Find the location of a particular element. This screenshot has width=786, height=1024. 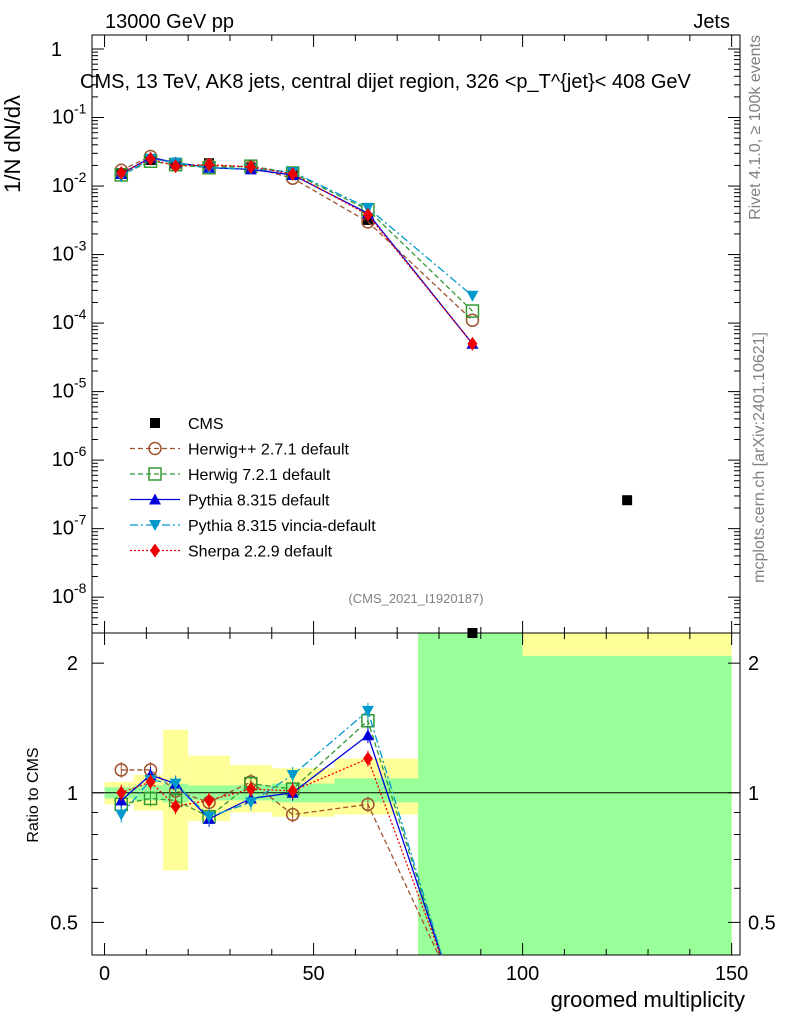

y-tick-label-exponent: -8 is located at coordinates (80, 588).